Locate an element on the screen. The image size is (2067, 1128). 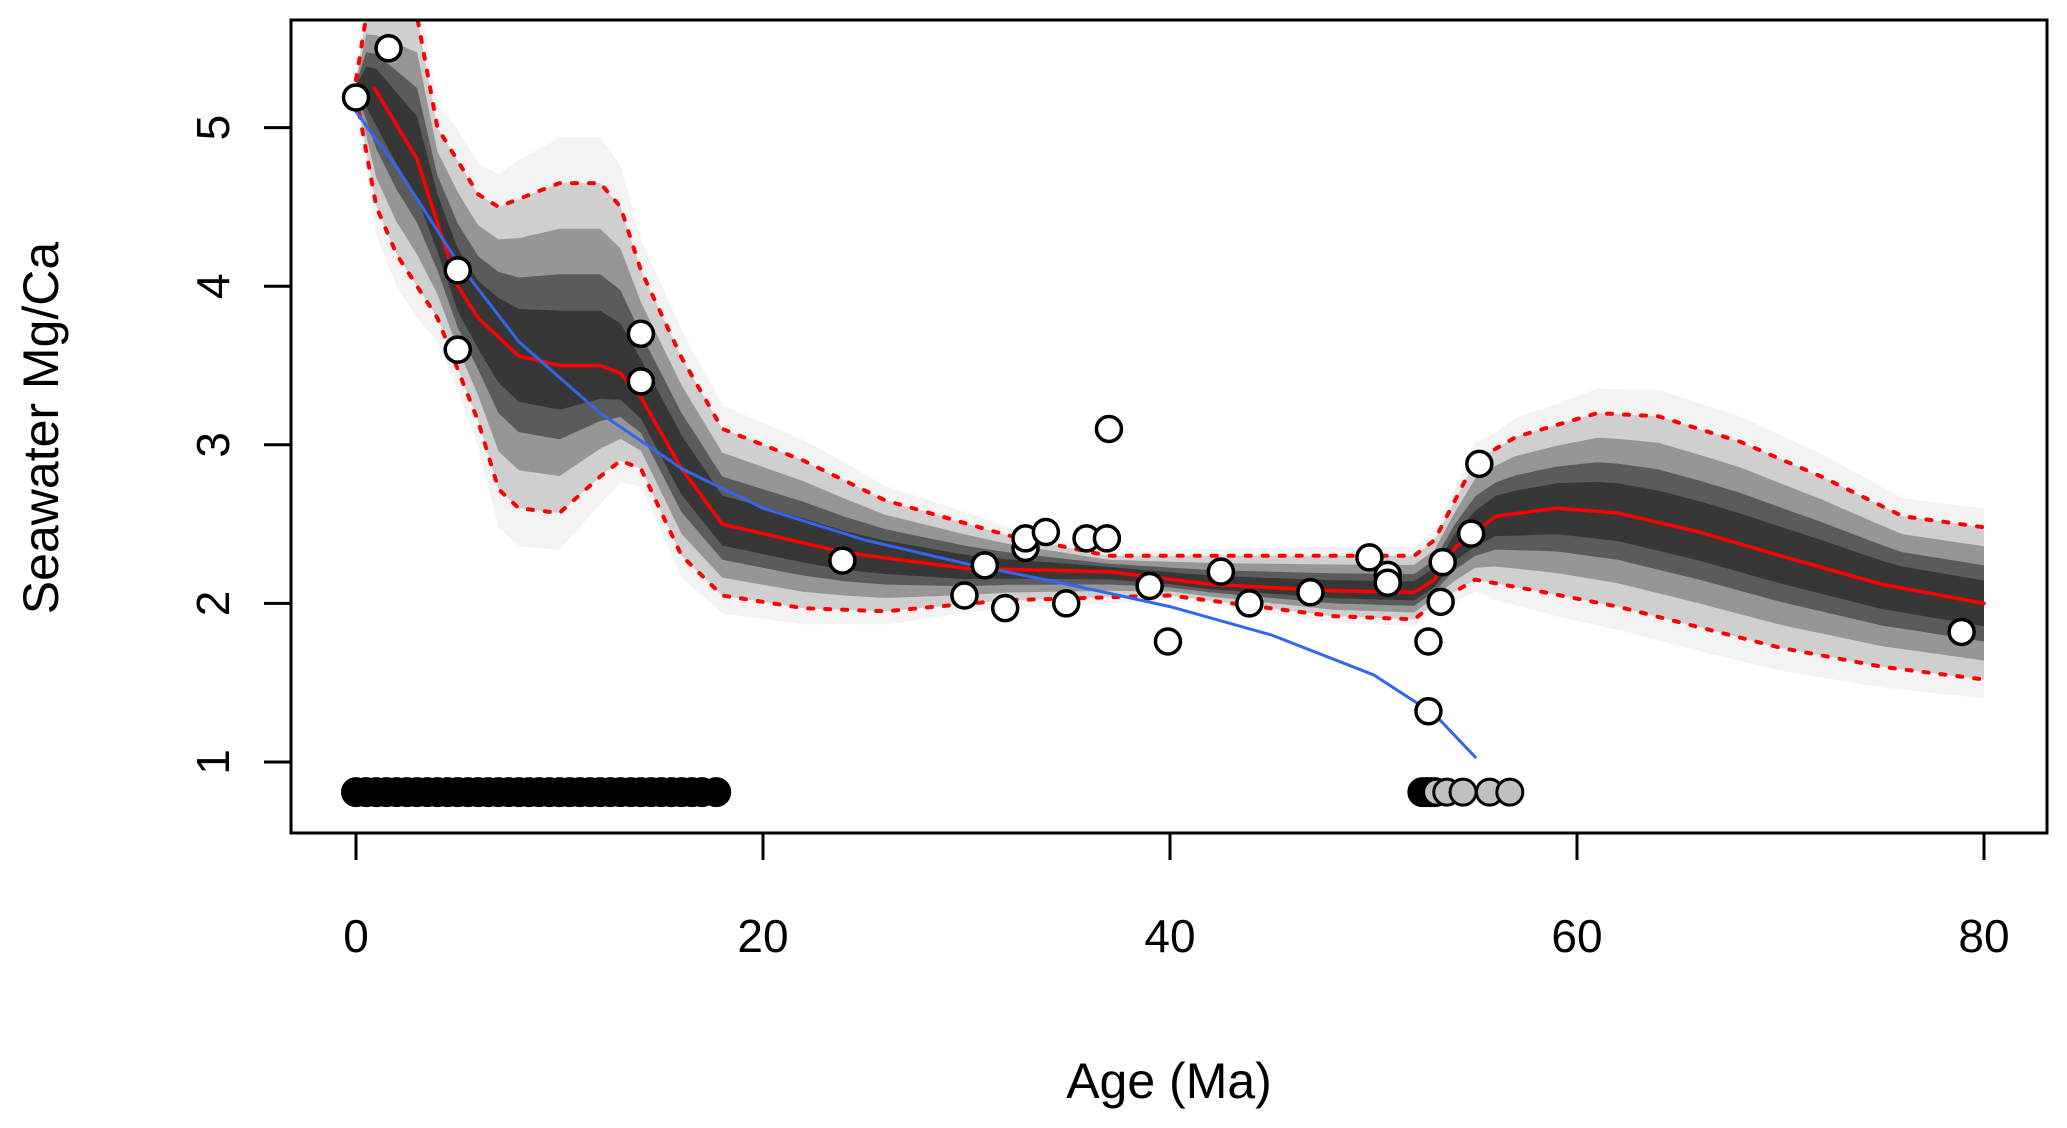
y-tick-label: 4 is located at coordinates (213, 286).